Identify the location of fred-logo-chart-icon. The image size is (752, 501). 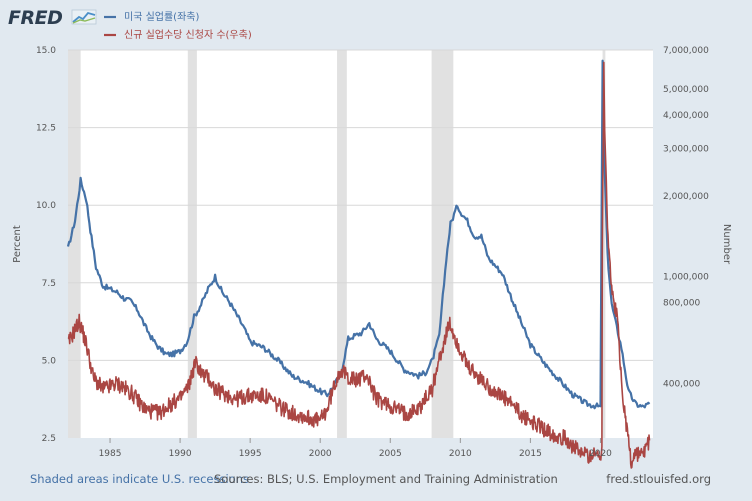
(84, 17).